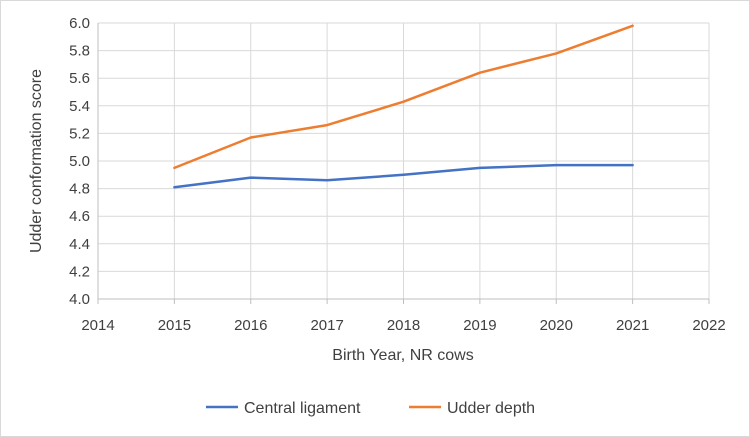  I want to click on x-tick-label: 2020, so click(556, 325).